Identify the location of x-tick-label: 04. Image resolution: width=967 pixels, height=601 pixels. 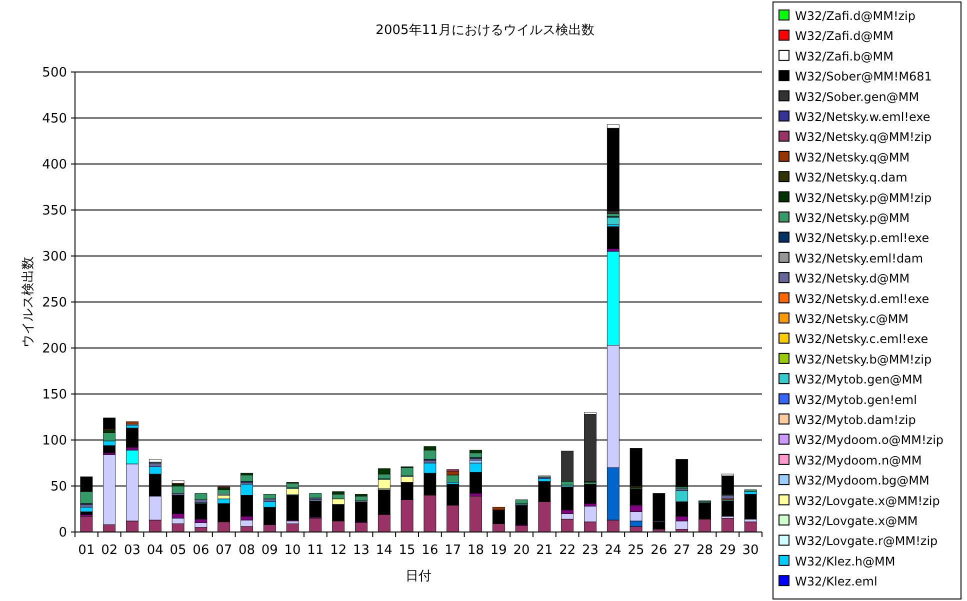
(155, 550).